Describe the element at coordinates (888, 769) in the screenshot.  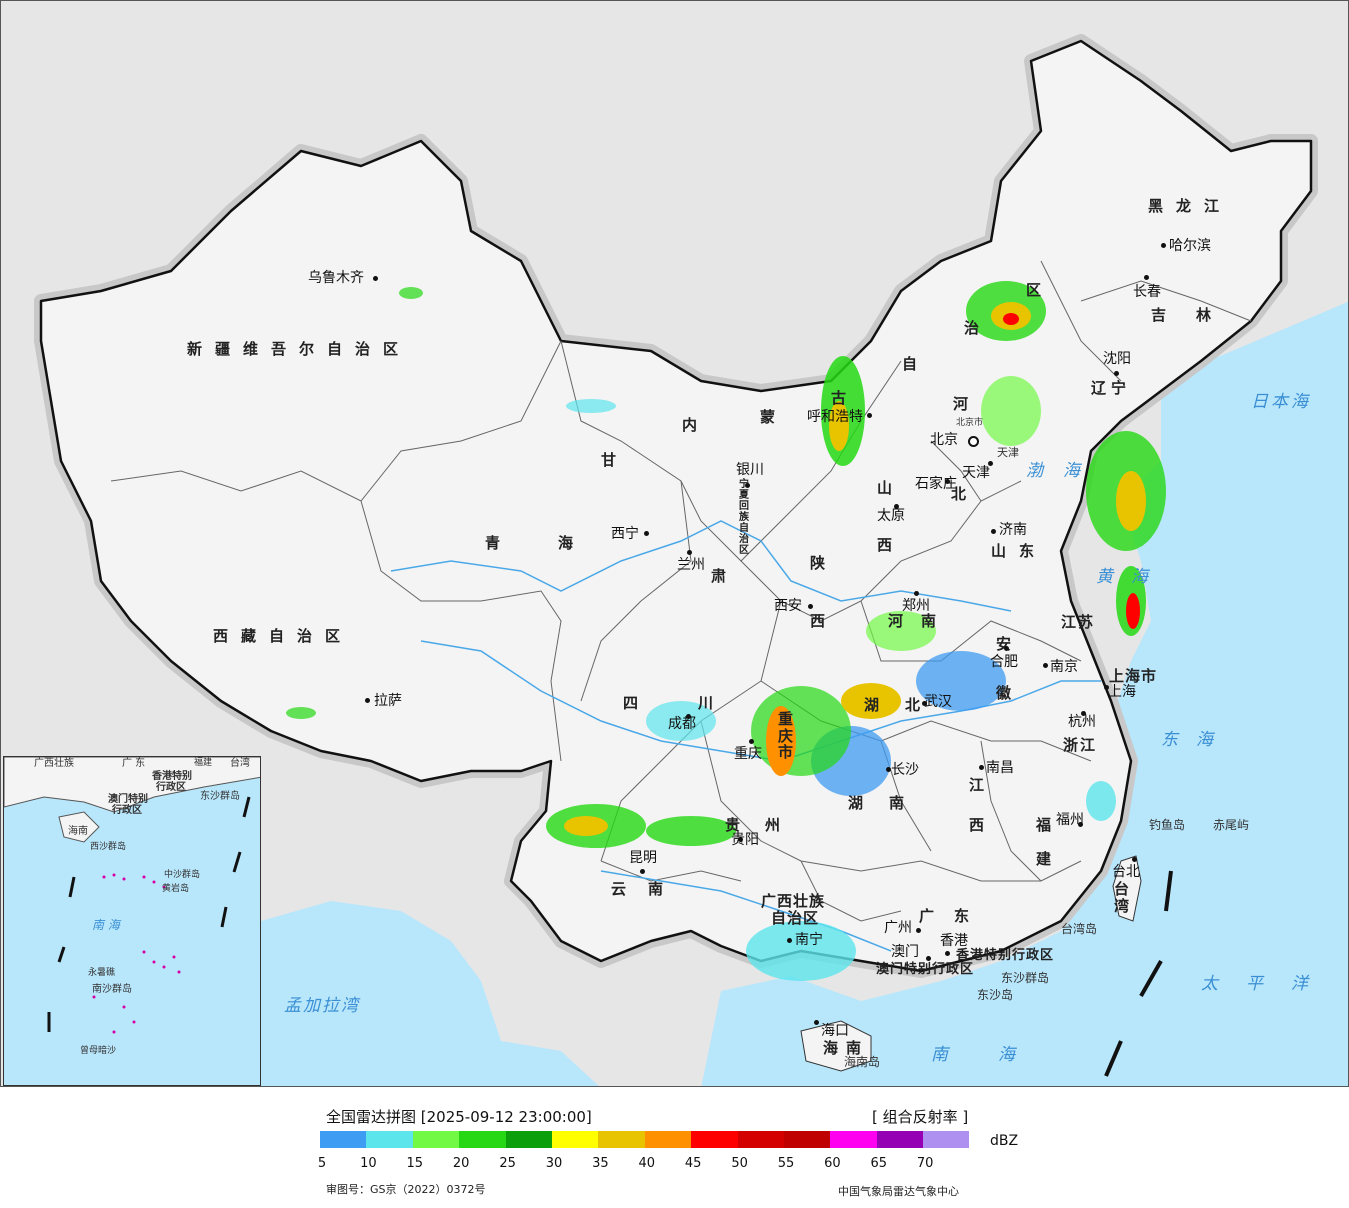
I see `city-dot-changsha` at that location.